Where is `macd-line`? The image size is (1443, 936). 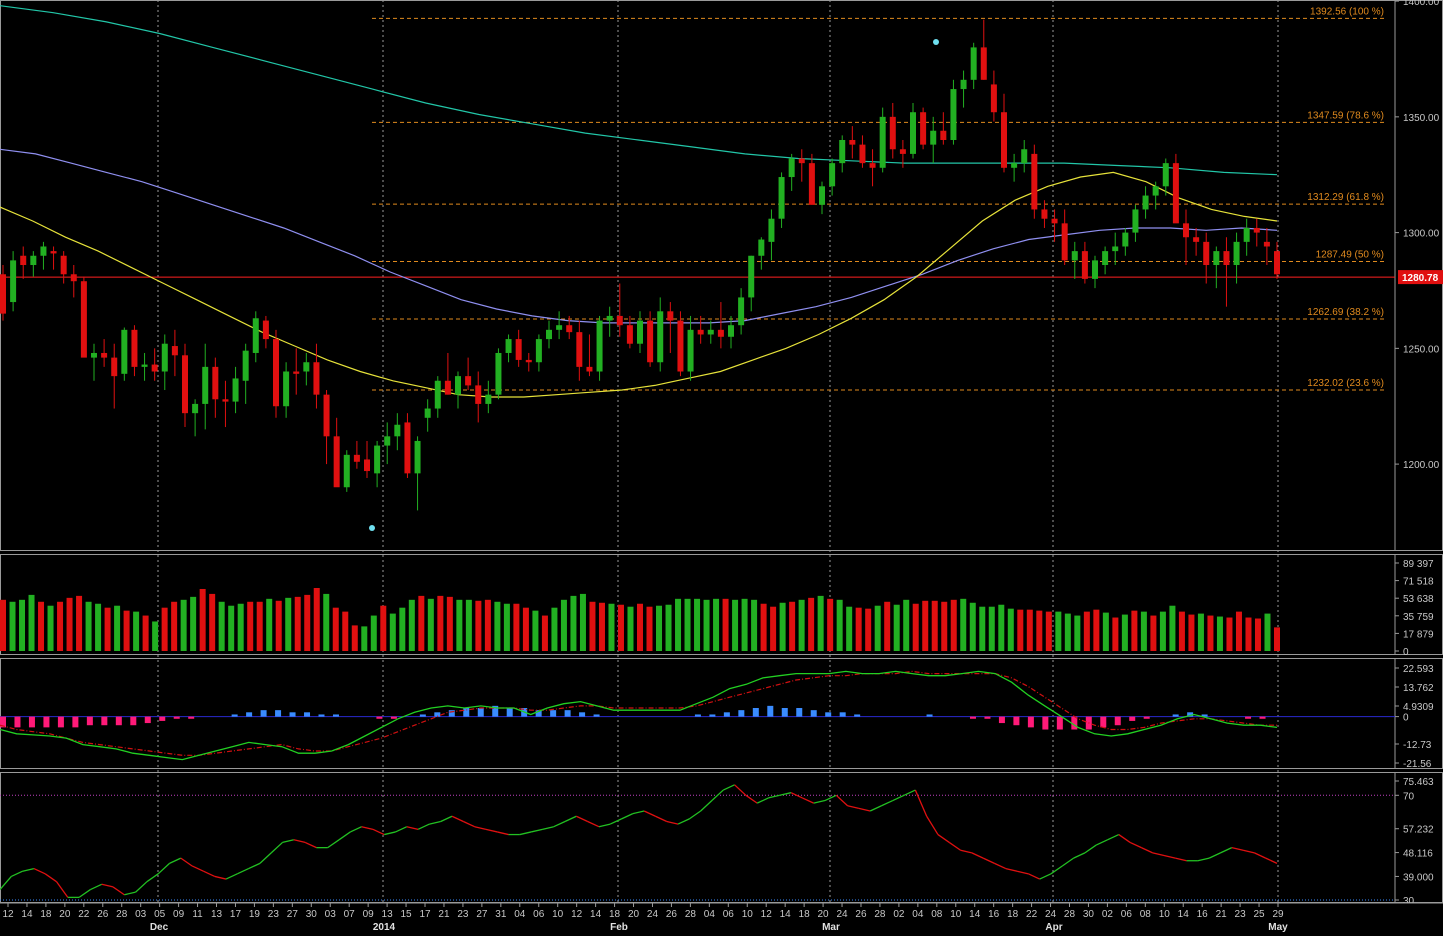
macd-line is located at coordinates (639, 715).